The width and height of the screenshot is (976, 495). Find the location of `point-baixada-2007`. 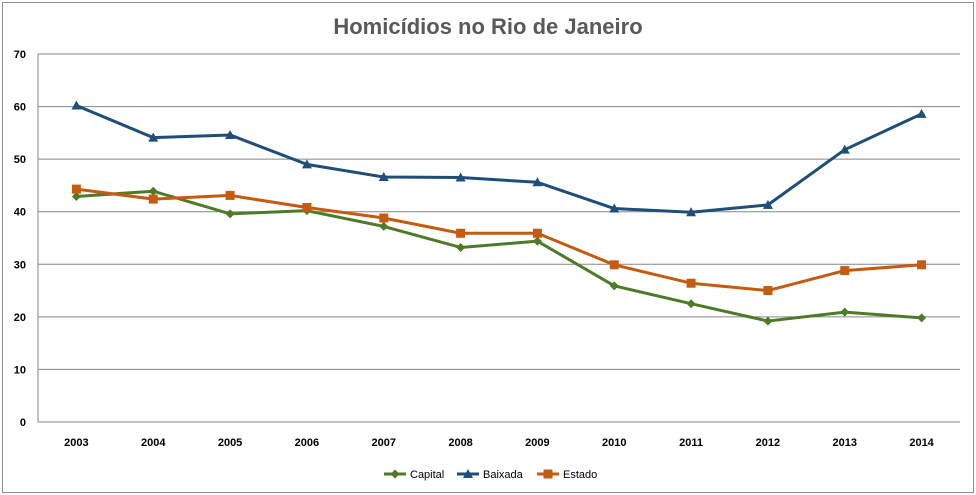

point-baixada-2007 is located at coordinates (383, 177).